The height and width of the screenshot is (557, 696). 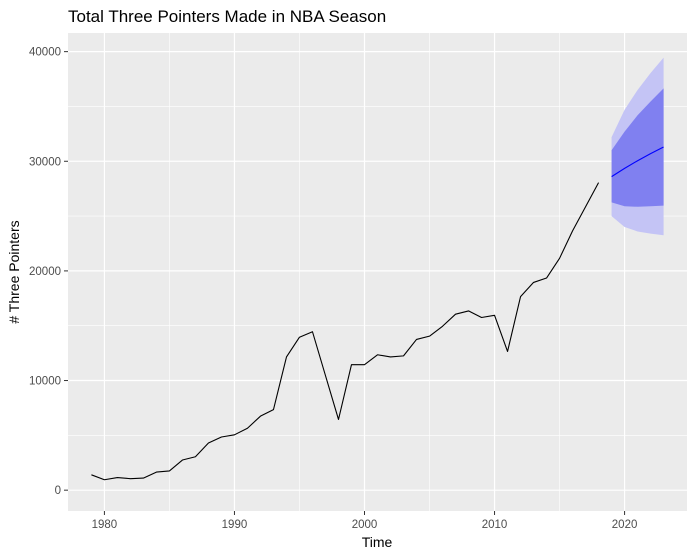 I want to click on x-tick-label: 1980, so click(x=105, y=525).